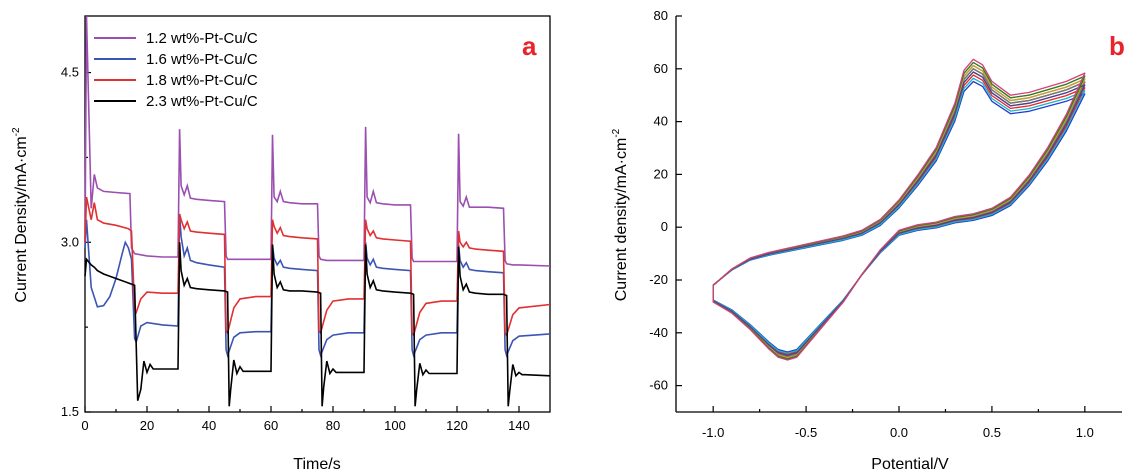 The height and width of the screenshot is (473, 1135). Describe the element at coordinates (898, 423) in the screenshot. I see `panel-b-x-ticks: -1.0 -0.5 0.0 0.5 1.0` at that location.